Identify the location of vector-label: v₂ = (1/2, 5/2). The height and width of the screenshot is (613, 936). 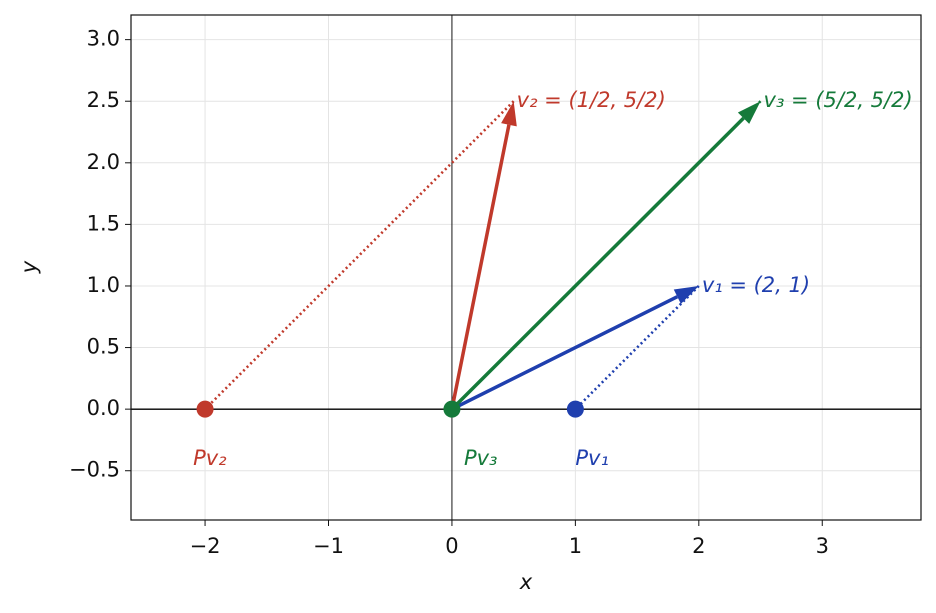
(591, 100).